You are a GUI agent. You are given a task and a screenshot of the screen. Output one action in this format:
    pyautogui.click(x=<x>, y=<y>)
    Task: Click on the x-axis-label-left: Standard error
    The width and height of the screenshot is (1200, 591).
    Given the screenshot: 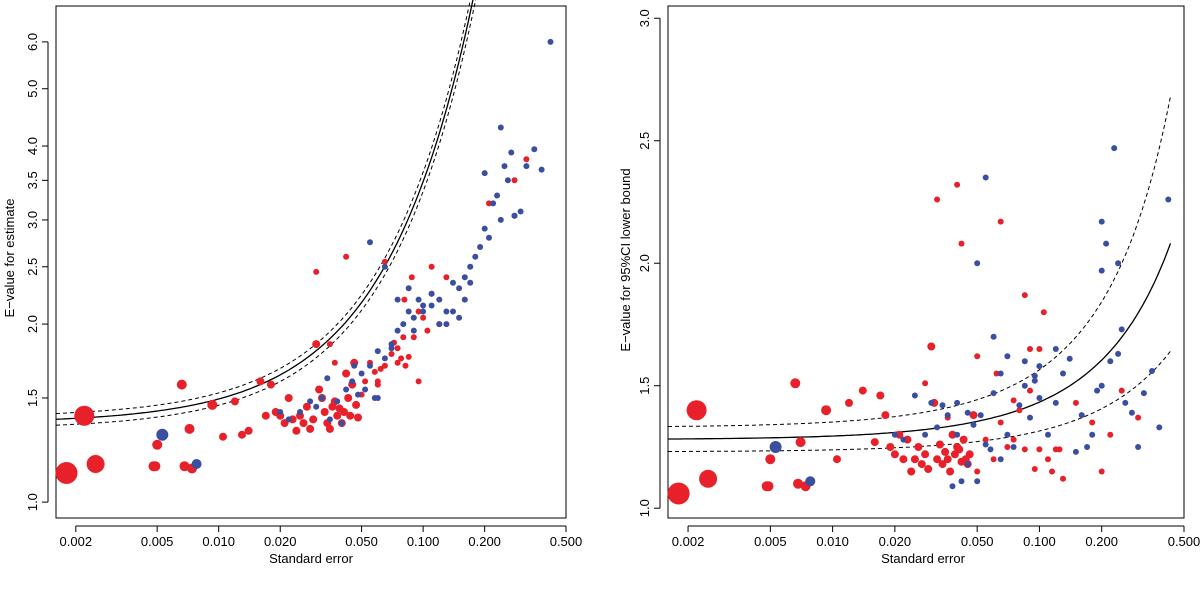 What is the action you would take?
    pyautogui.click(x=311, y=558)
    